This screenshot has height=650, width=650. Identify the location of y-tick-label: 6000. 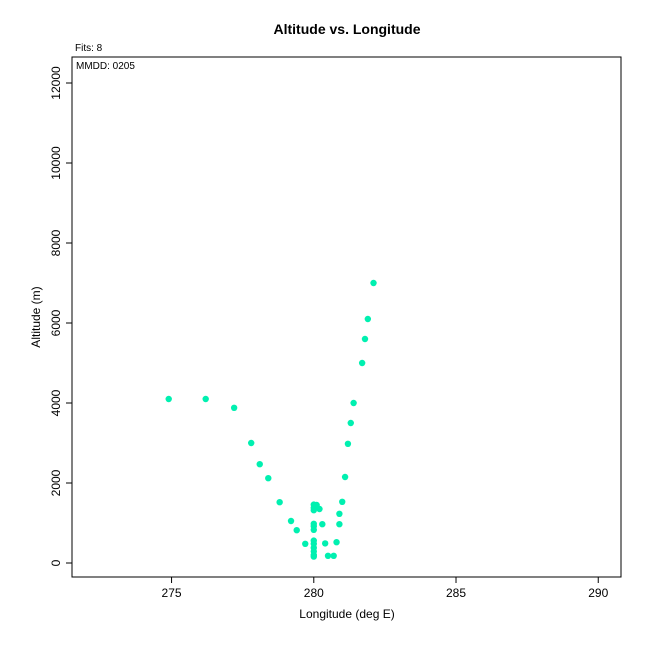
(56, 322).